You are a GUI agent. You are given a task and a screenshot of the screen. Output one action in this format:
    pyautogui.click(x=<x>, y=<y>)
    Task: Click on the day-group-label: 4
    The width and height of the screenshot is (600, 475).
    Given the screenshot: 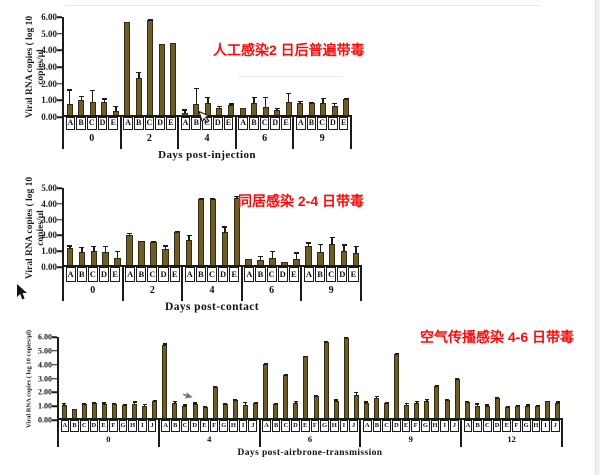 What is the action you would take?
    pyautogui.click(x=207, y=138)
    